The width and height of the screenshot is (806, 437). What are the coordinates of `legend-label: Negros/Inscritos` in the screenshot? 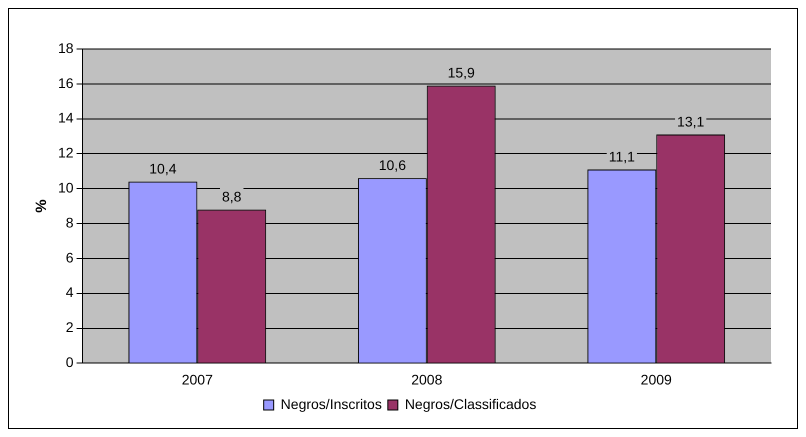 It's located at (331, 404).